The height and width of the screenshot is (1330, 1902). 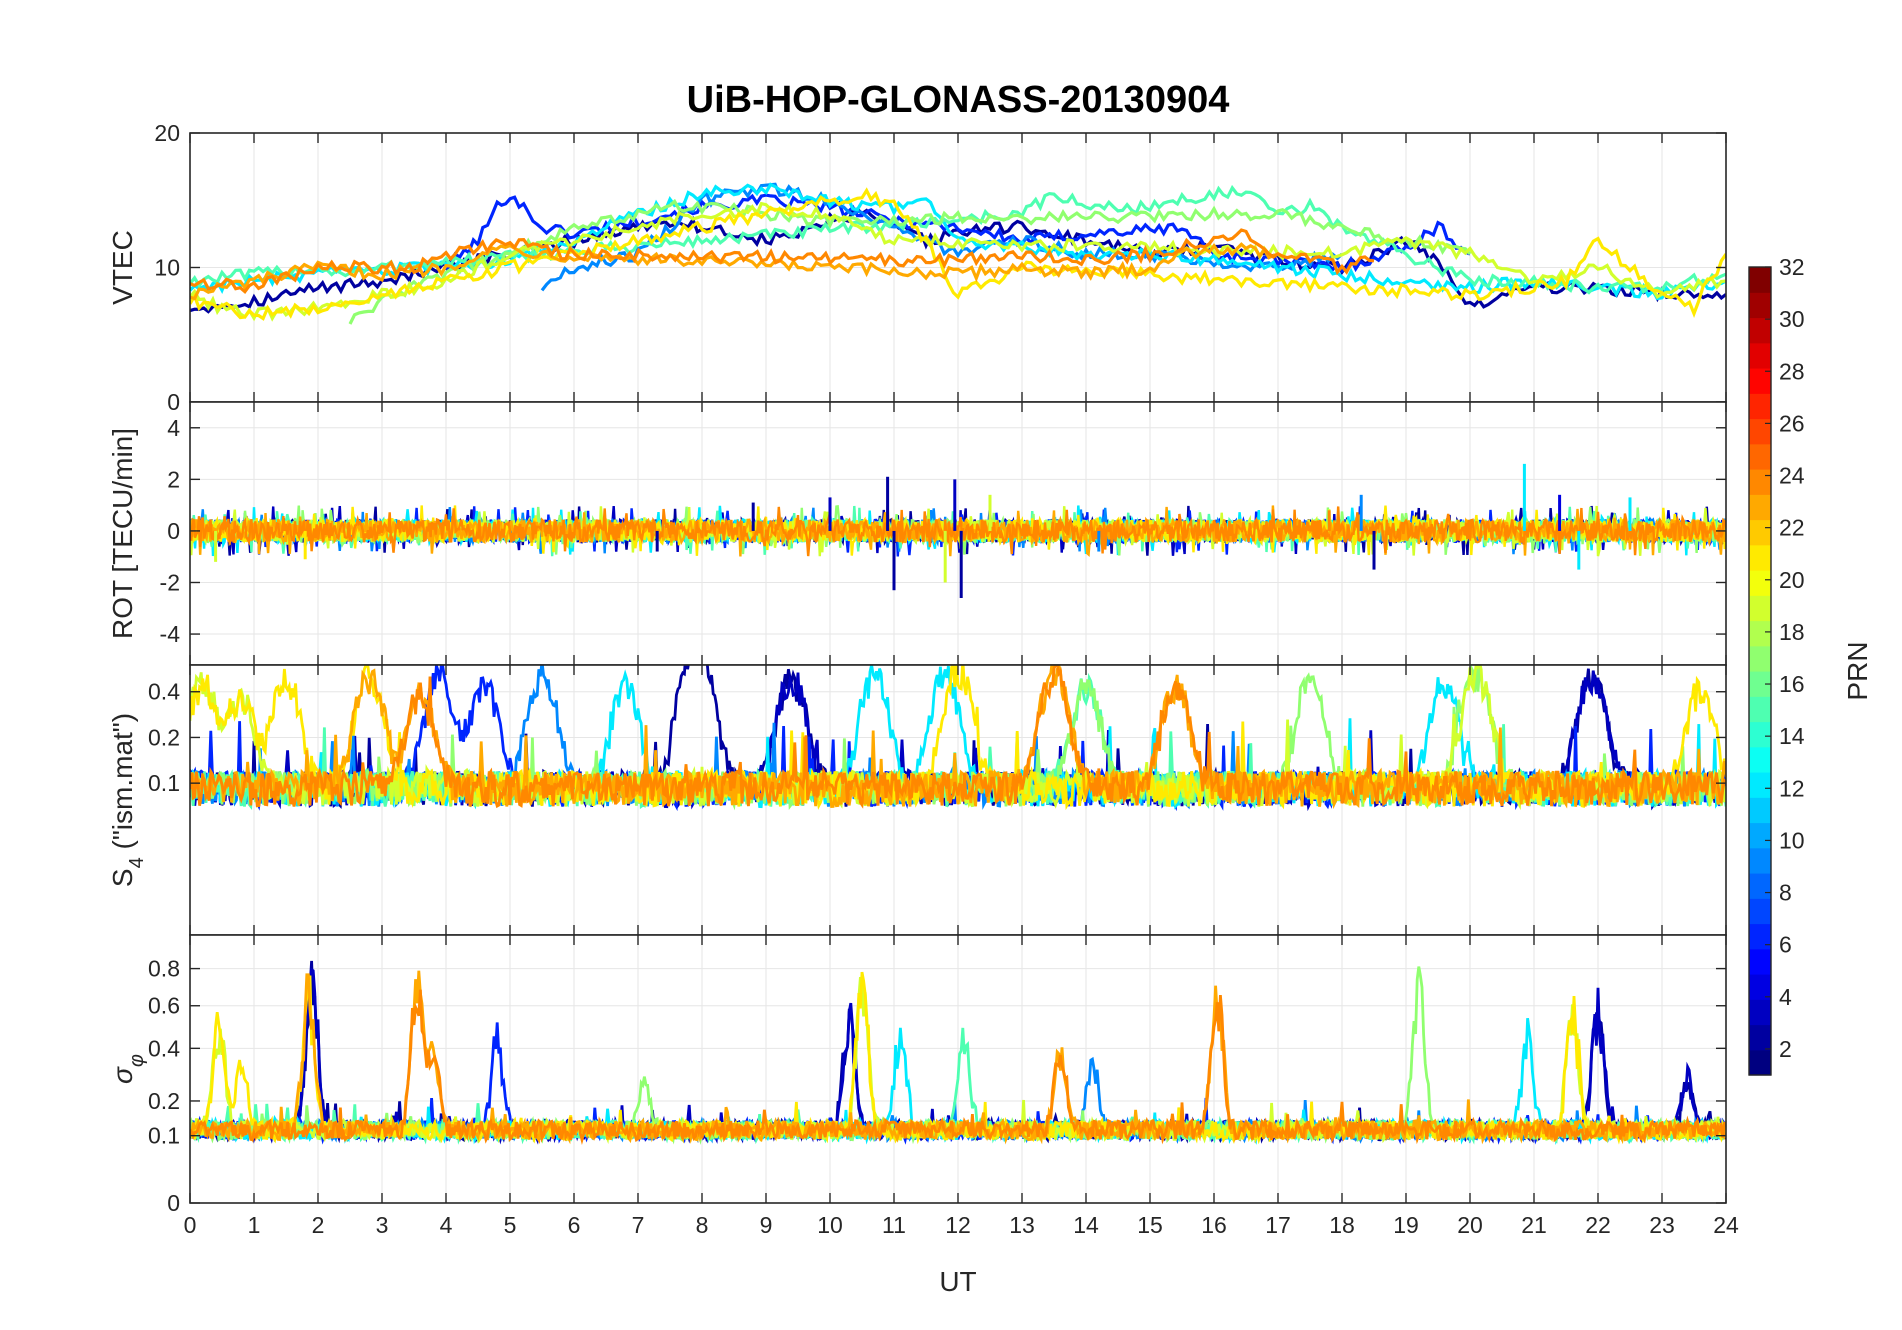 I want to click on colorbar-tick-label: 24, so click(x=1792, y=476).